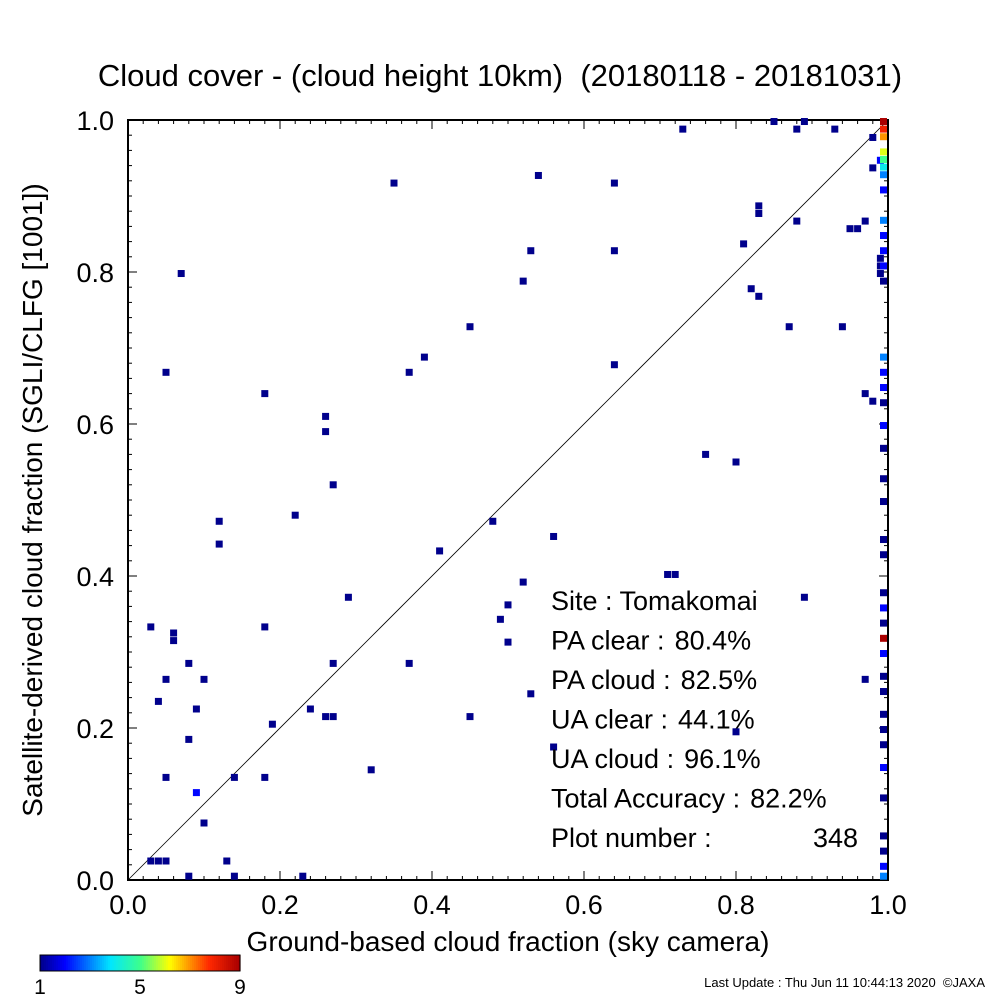  I want to click on x-tick-label: 0.6, so click(584, 905).